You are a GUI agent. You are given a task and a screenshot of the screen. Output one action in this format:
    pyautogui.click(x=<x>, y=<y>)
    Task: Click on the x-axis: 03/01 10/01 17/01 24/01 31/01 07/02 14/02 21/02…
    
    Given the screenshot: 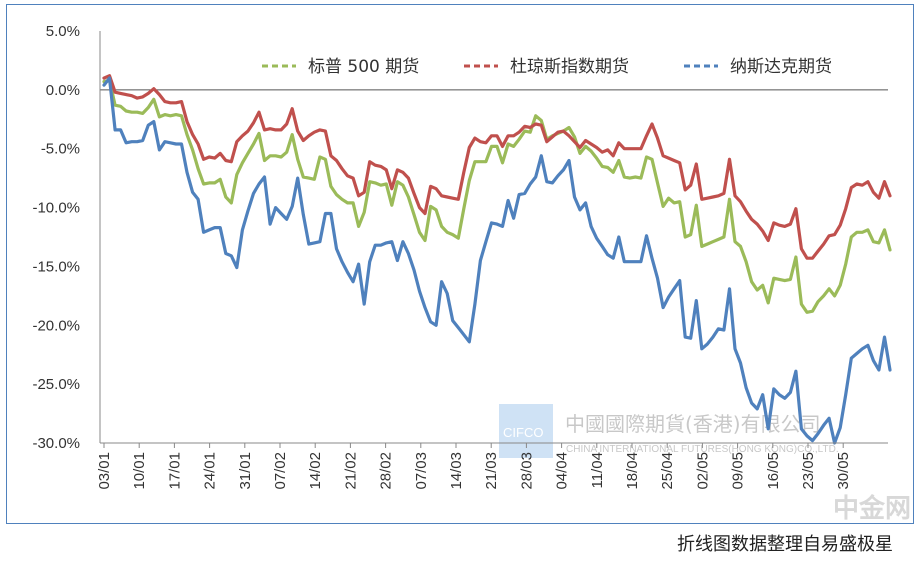 What is the action you would take?
    pyautogui.click(x=492, y=466)
    